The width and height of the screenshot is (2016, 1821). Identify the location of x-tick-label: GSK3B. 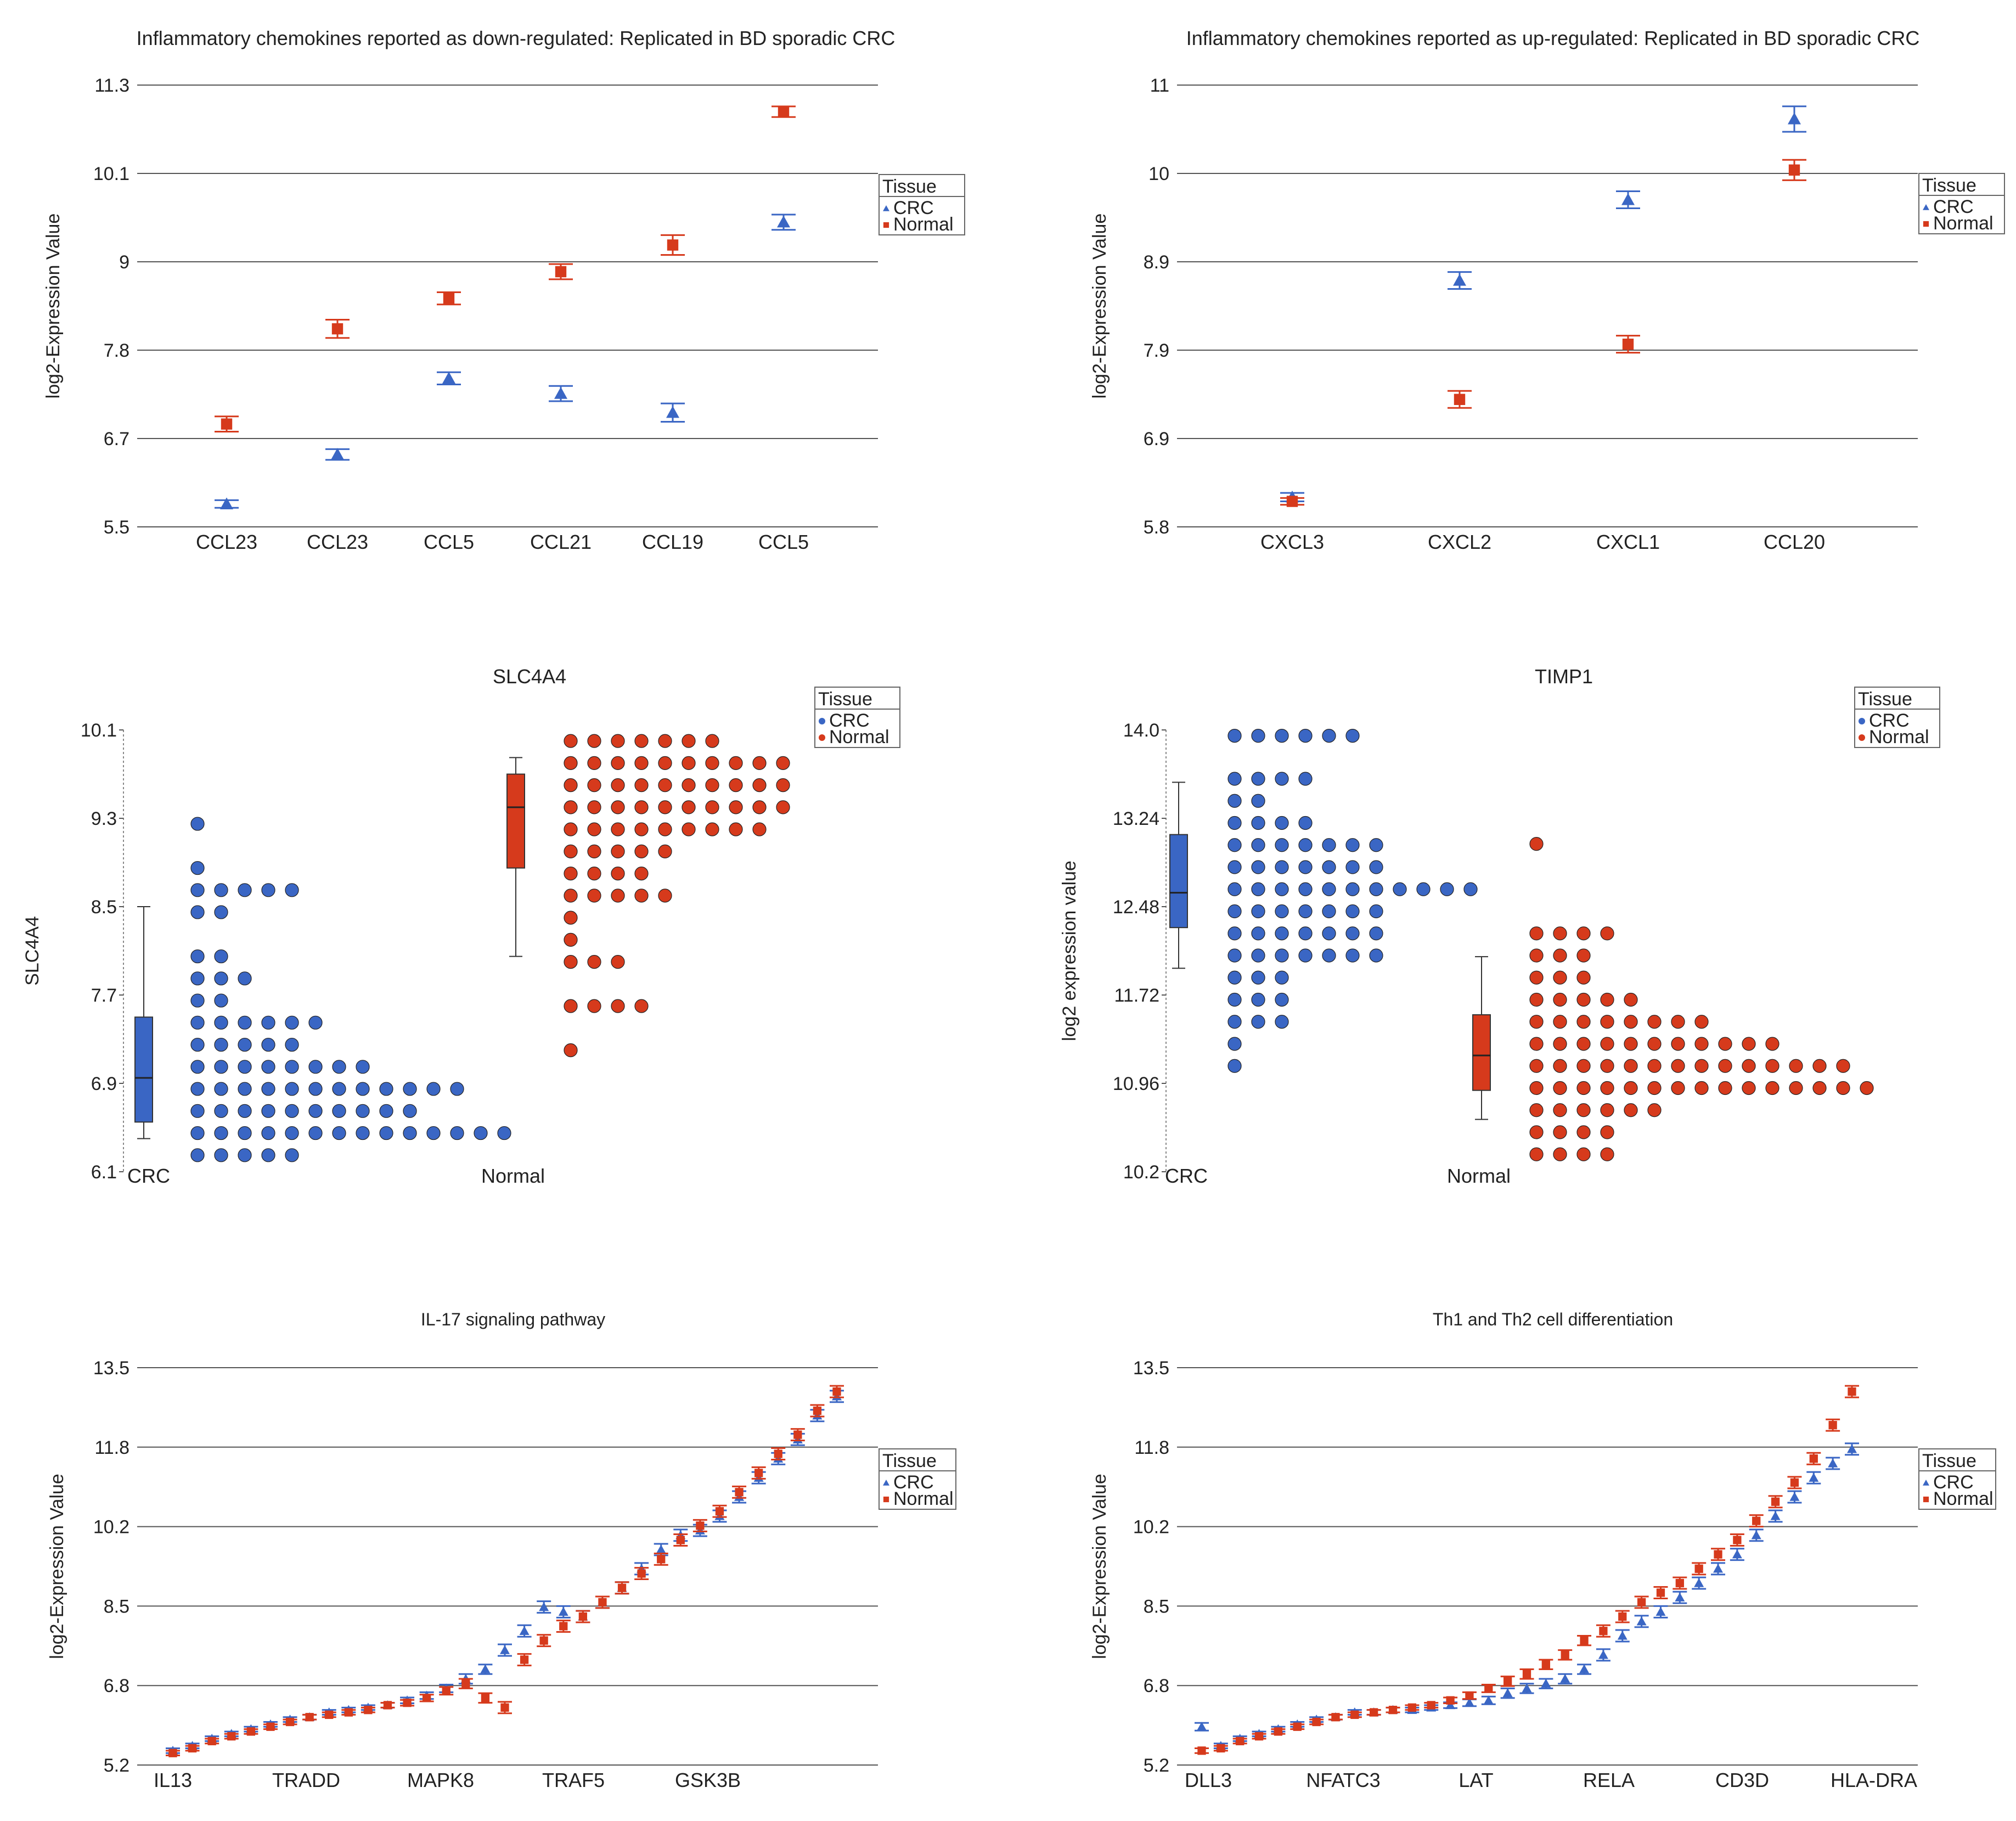
(708, 1780).